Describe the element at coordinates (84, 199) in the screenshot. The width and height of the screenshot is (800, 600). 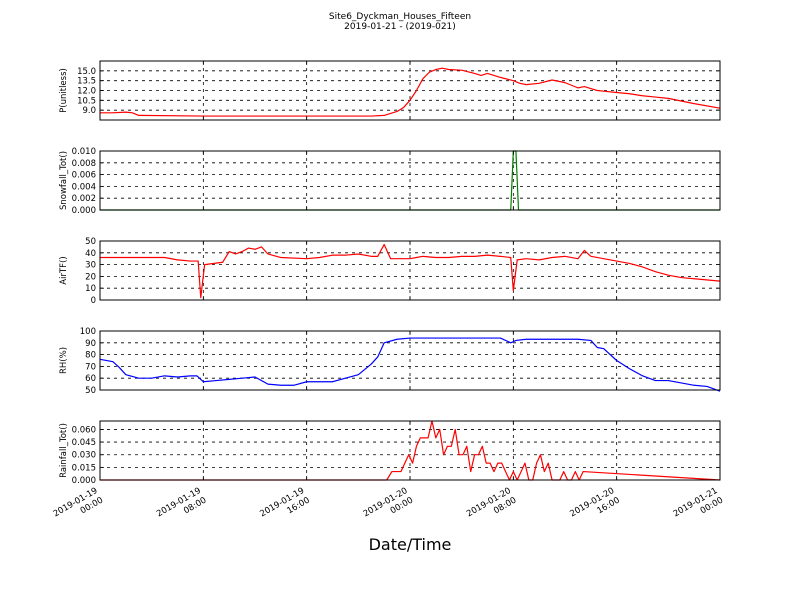
I see `y-tick-label: 0.002` at that location.